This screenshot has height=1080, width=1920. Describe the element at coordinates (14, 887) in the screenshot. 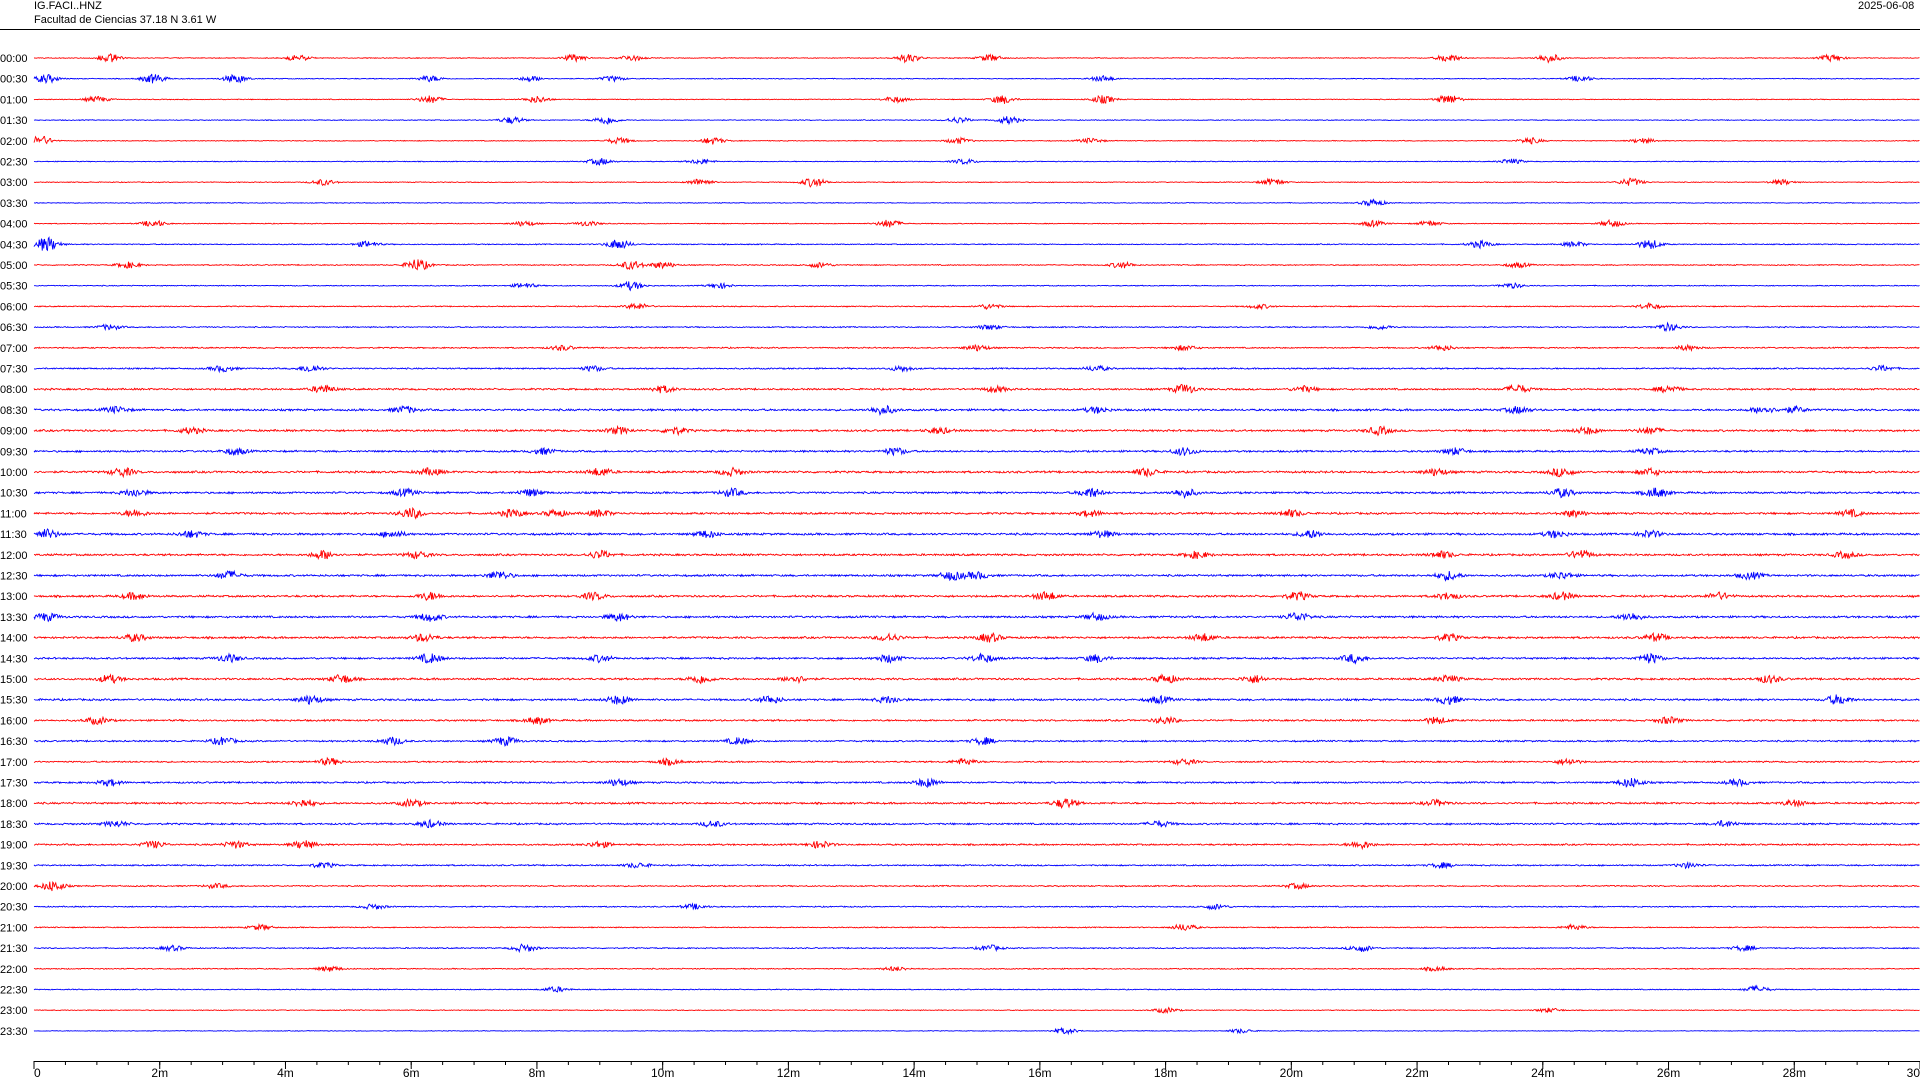

I see `row-label: 20:00` at that location.